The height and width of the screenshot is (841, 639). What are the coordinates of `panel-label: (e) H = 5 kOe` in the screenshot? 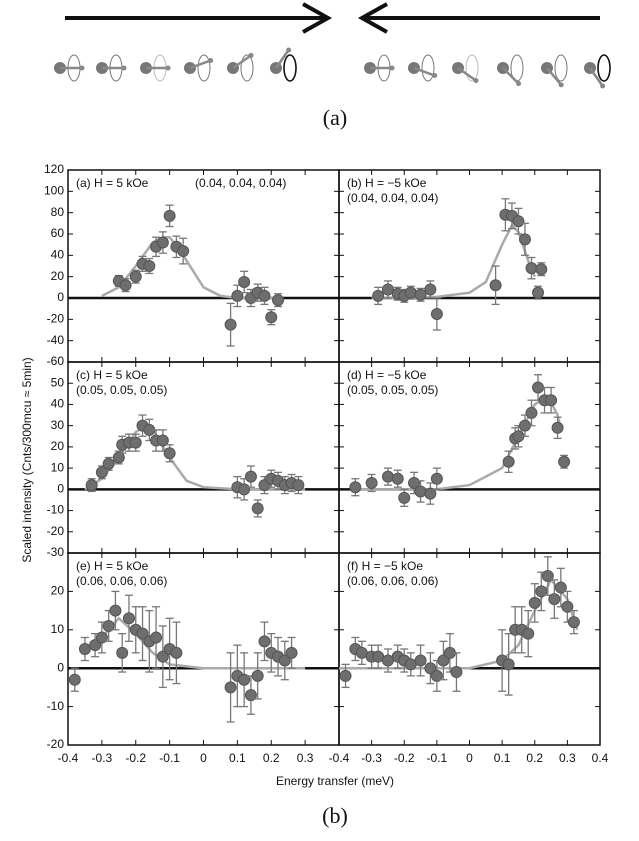 It's located at (112, 566).